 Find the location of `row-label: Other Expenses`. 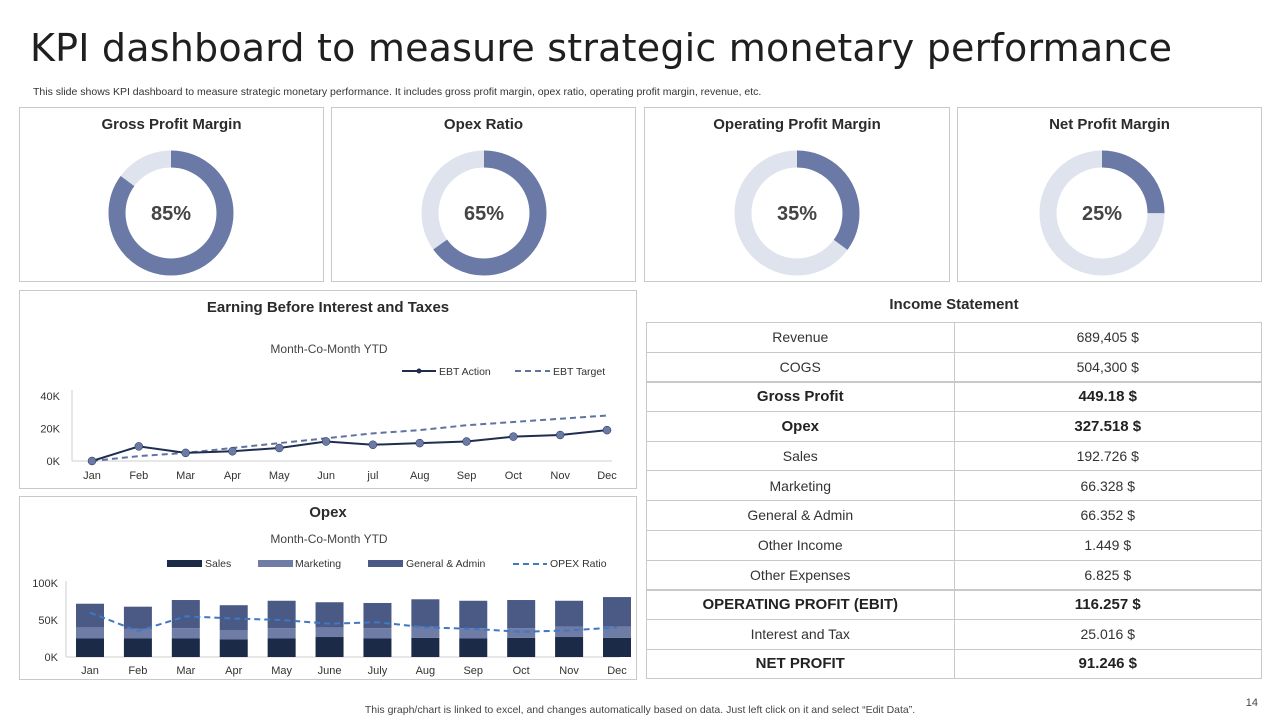

row-label: Other Expenses is located at coordinates (800, 575).